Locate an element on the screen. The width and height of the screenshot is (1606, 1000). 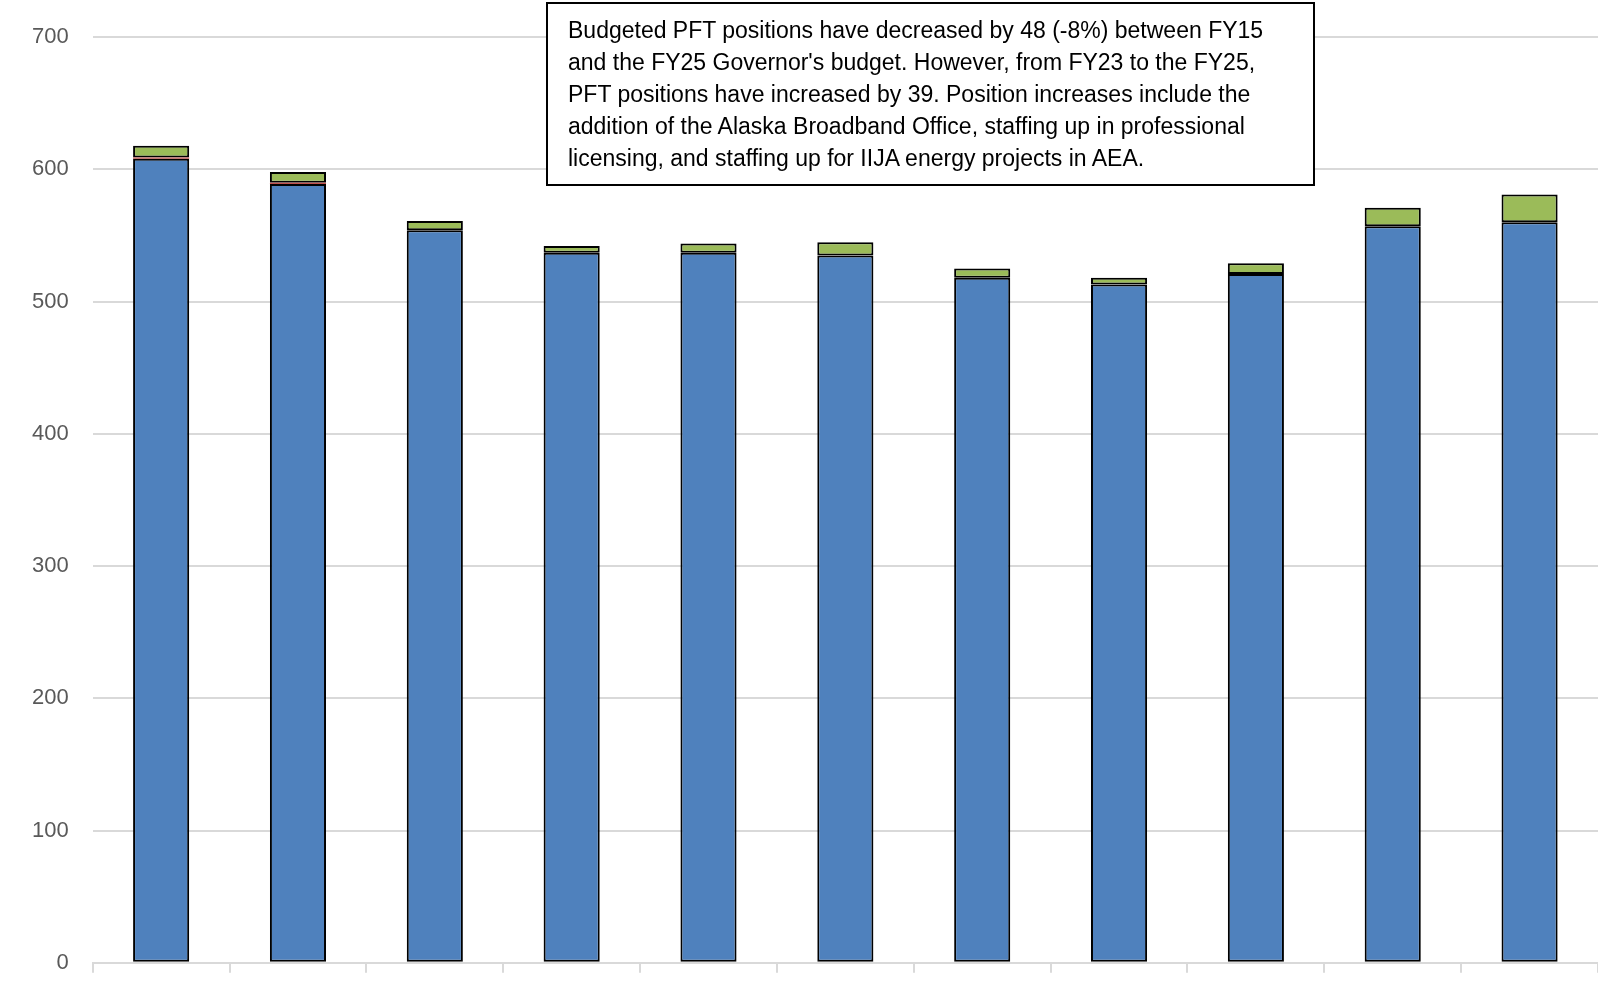
note-box: Budgeted PFT positions have decreased by 48 (-8%) between FY15 and the FY25 Governor's budget. However, from FY23 to the FY25, PFT positions have increased by 39. Position increases include the addition of the Alaska Broadband Office, staffing up in professional licensing, and staffing up for IIJA energy projects in AEA. is located at coordinates (930, 94).